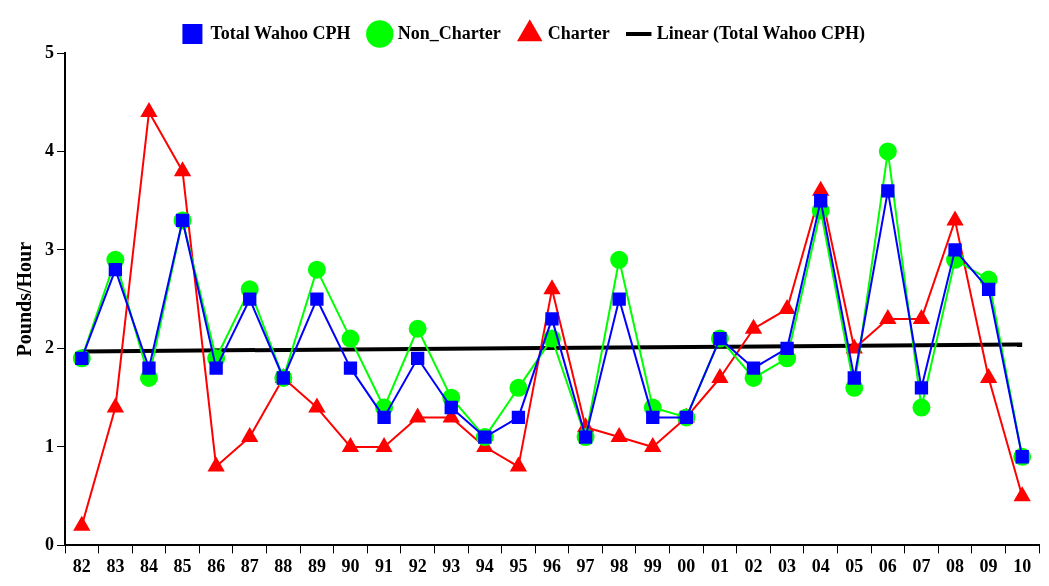 The image size is (1049, 586). What do you see at coordinates (280, 32) in the screenshot?
I see `legend-label: Total Wahoo CPH` at bounding box center [280, 32].